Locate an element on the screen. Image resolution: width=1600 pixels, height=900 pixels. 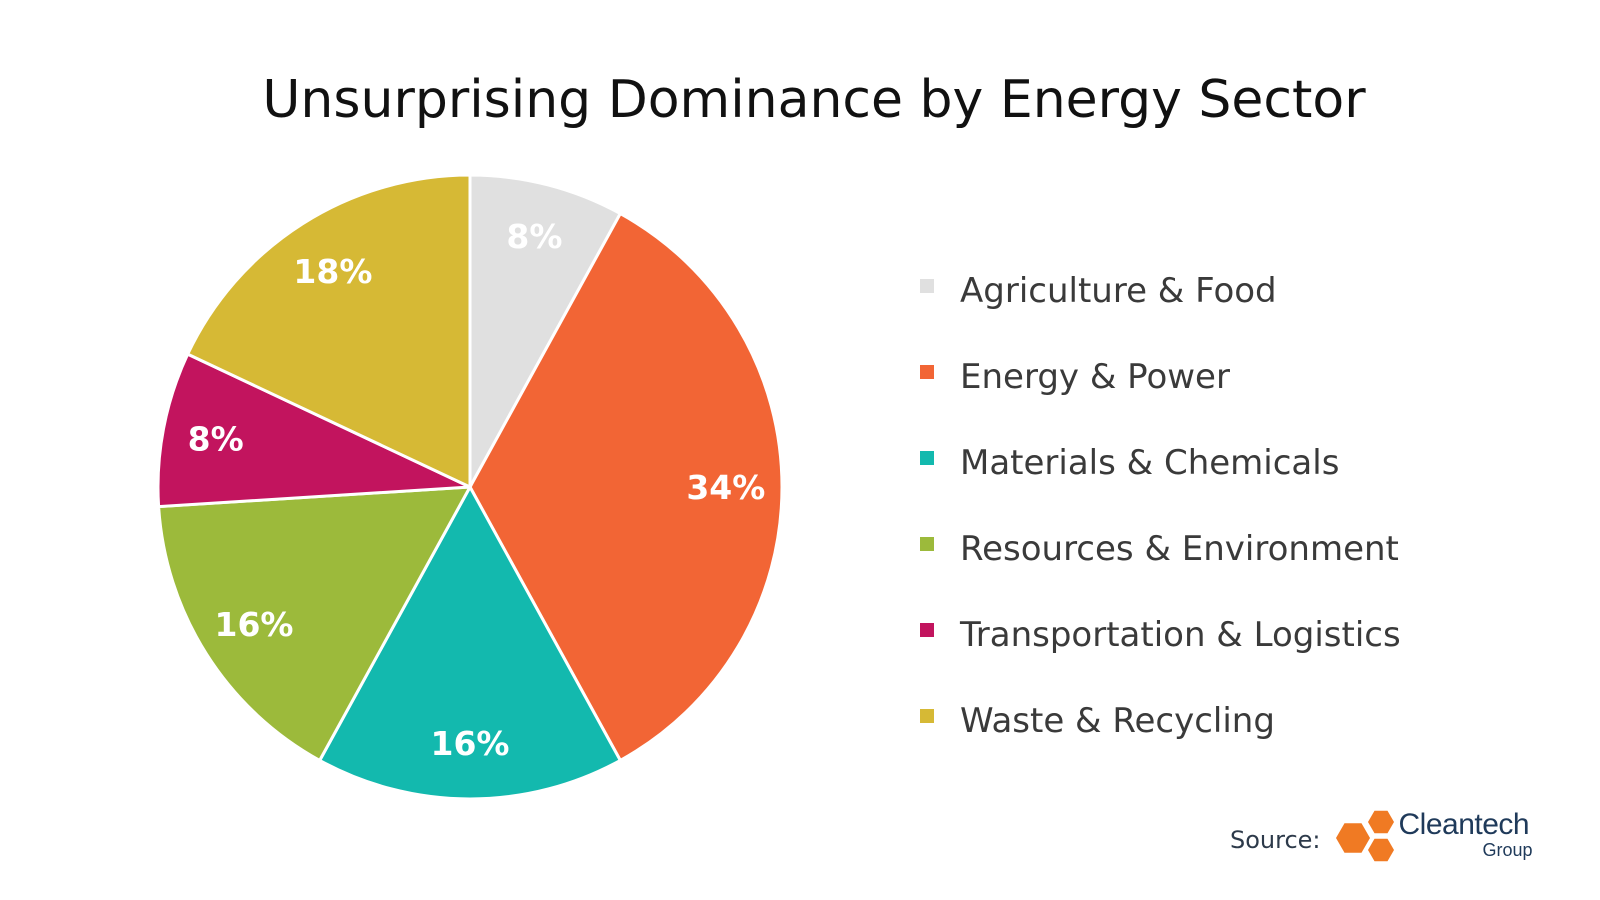
legend-swatch-waste-and-recycling is located at coordinates (927, 716).